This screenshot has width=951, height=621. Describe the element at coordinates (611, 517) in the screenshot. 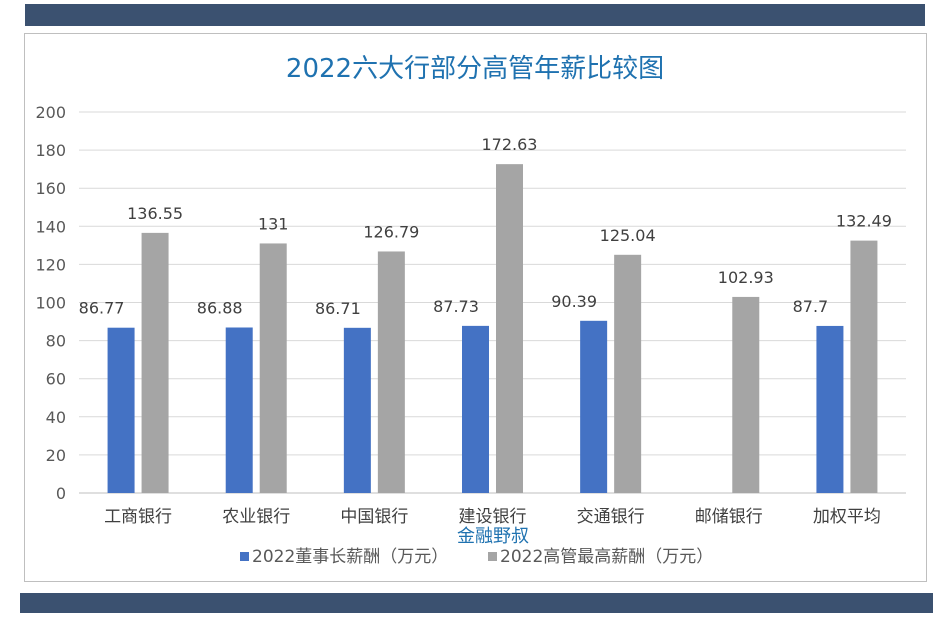

I see `category-label: 交通银行` at that location.